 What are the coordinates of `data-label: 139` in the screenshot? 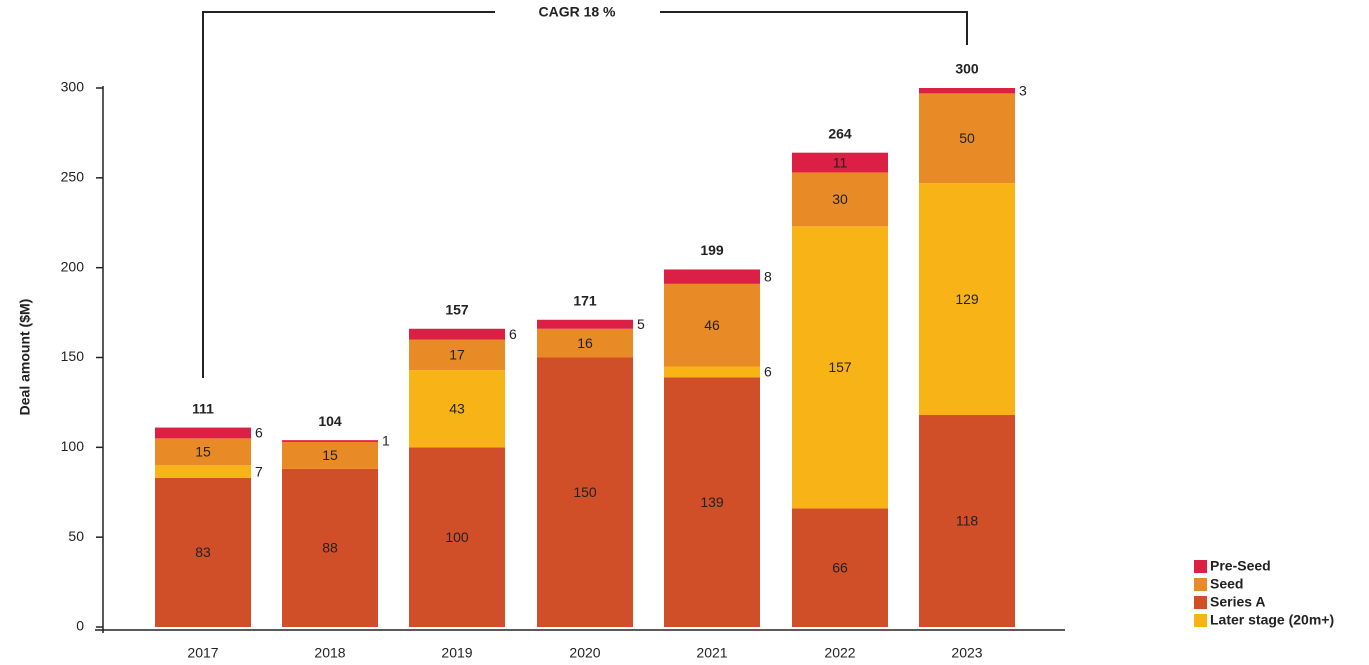 It's located at (712, 502).